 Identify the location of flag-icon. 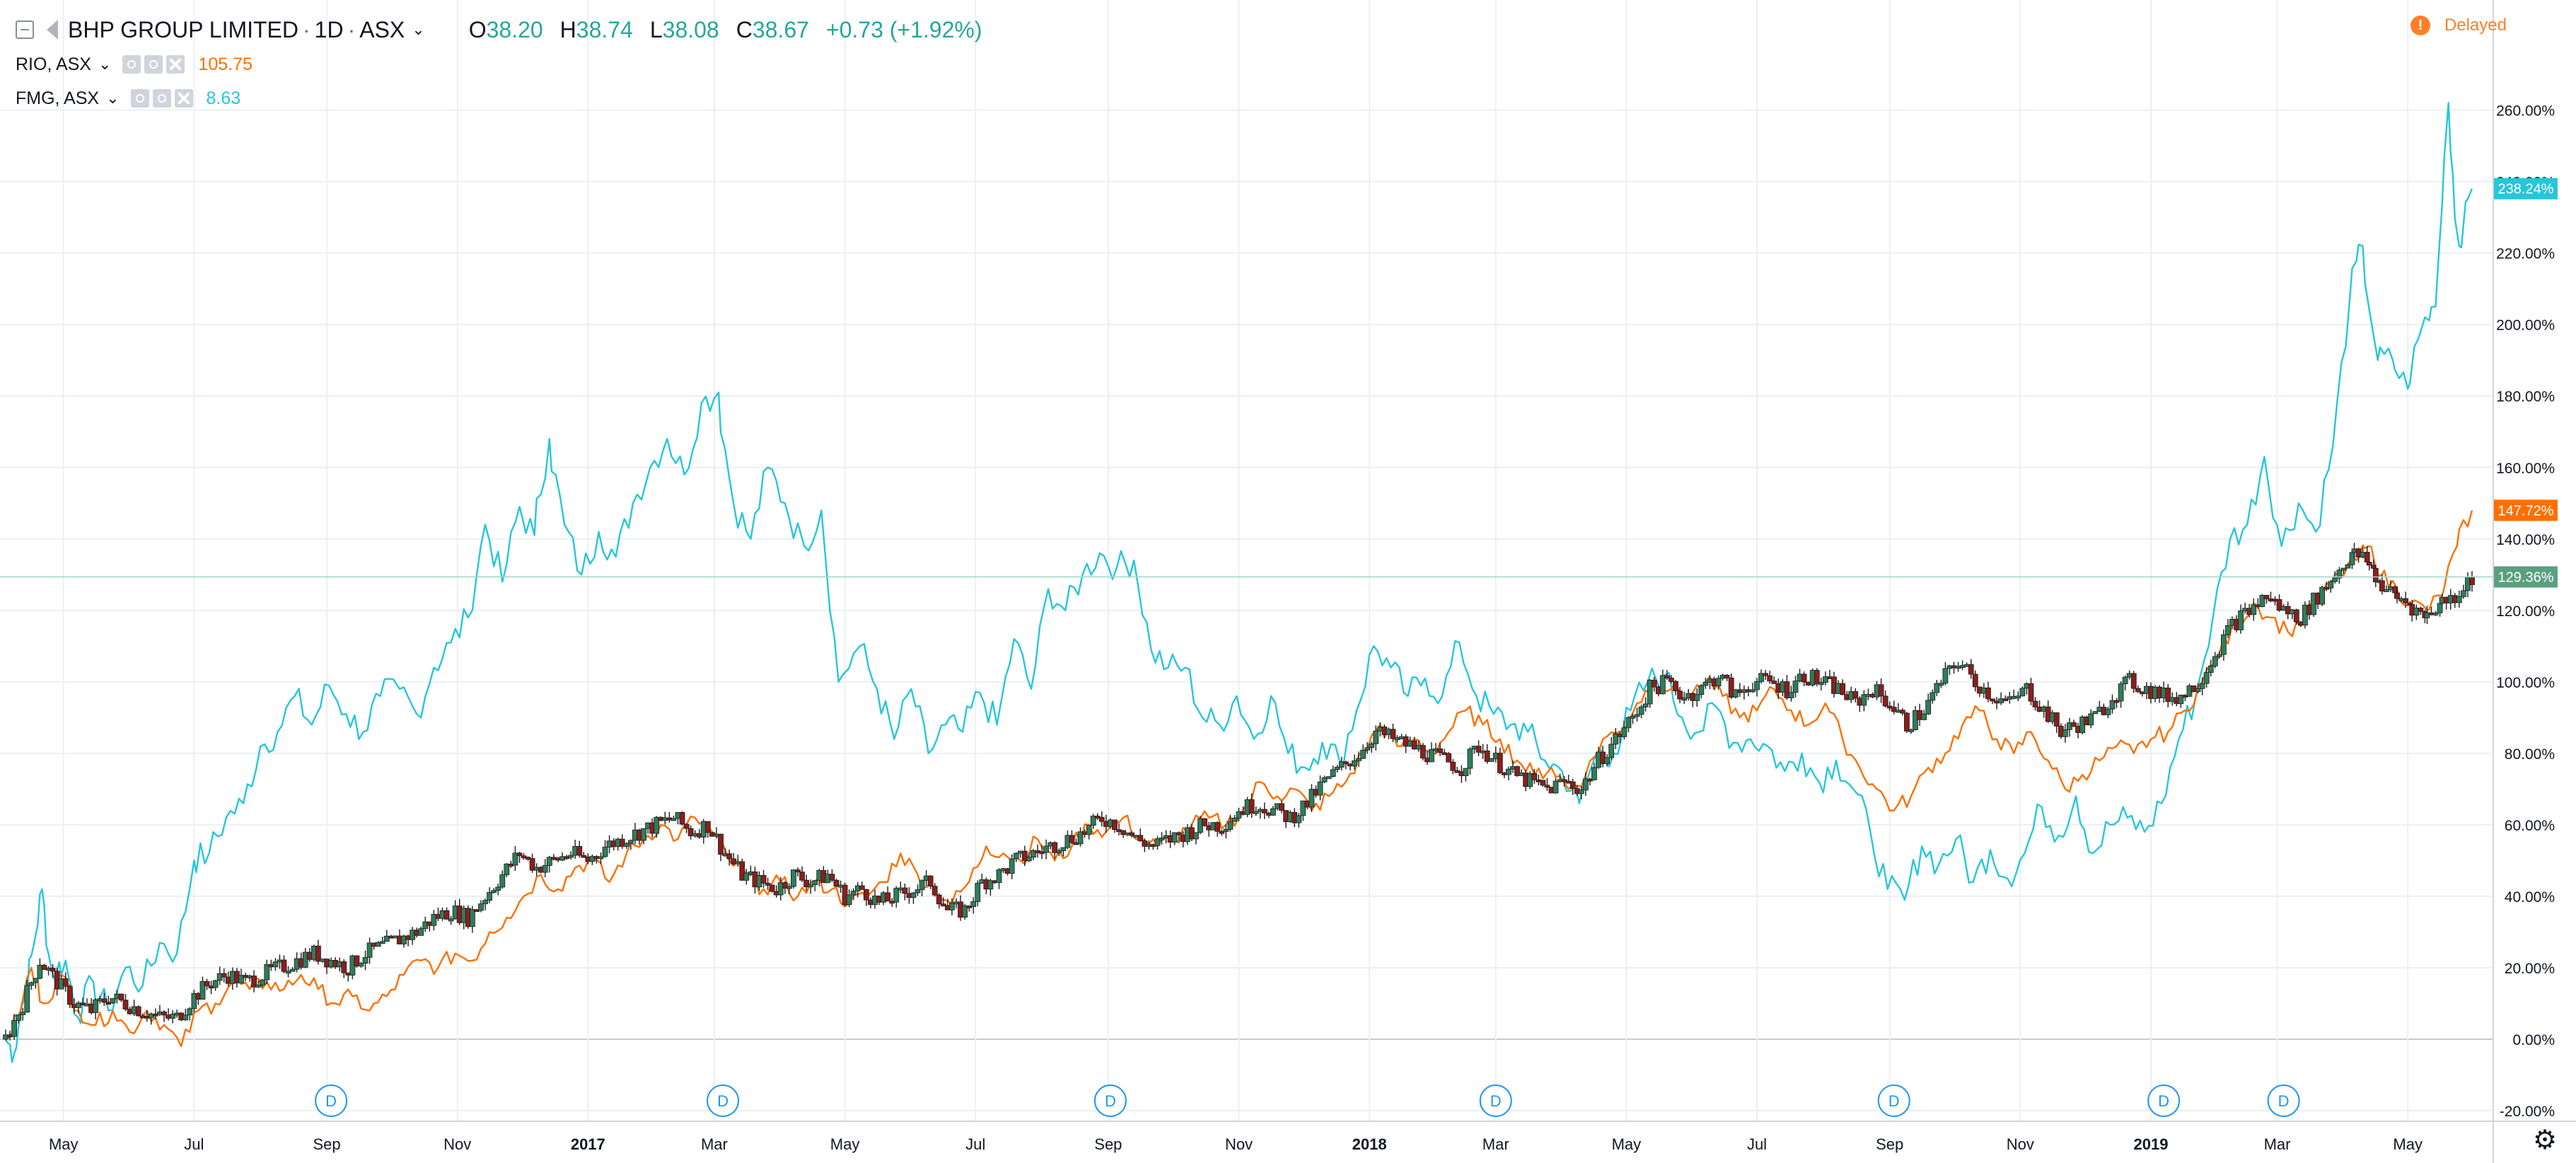
(52, 30).